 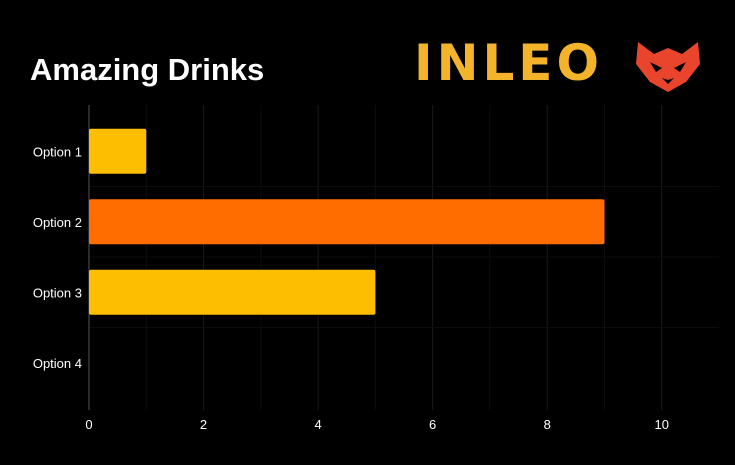 What do you see at coordinates (668, 67) in the screenshot?
I see `lion-head-icon` at bounding box center [668, 67].